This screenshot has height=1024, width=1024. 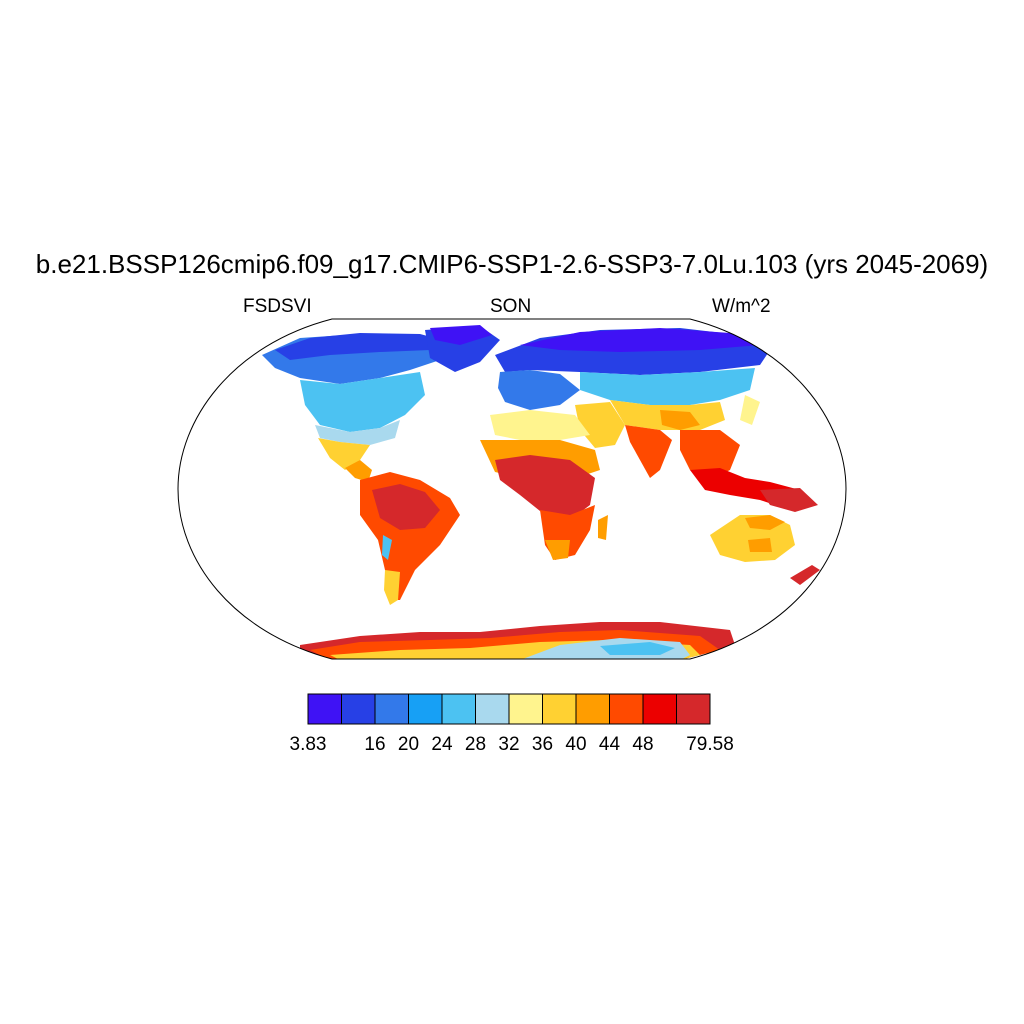 What do you see at coordinates (557, 550) in the screenshot?
I see `africa-tip` at bounding box center [557, 550].